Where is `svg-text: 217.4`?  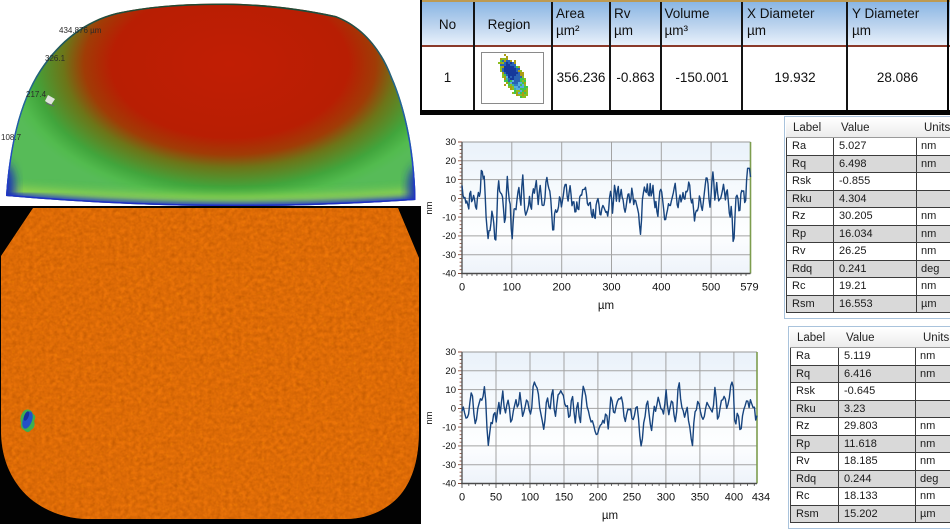
svg-text: 217.4 is located at coordinates (36, 94).